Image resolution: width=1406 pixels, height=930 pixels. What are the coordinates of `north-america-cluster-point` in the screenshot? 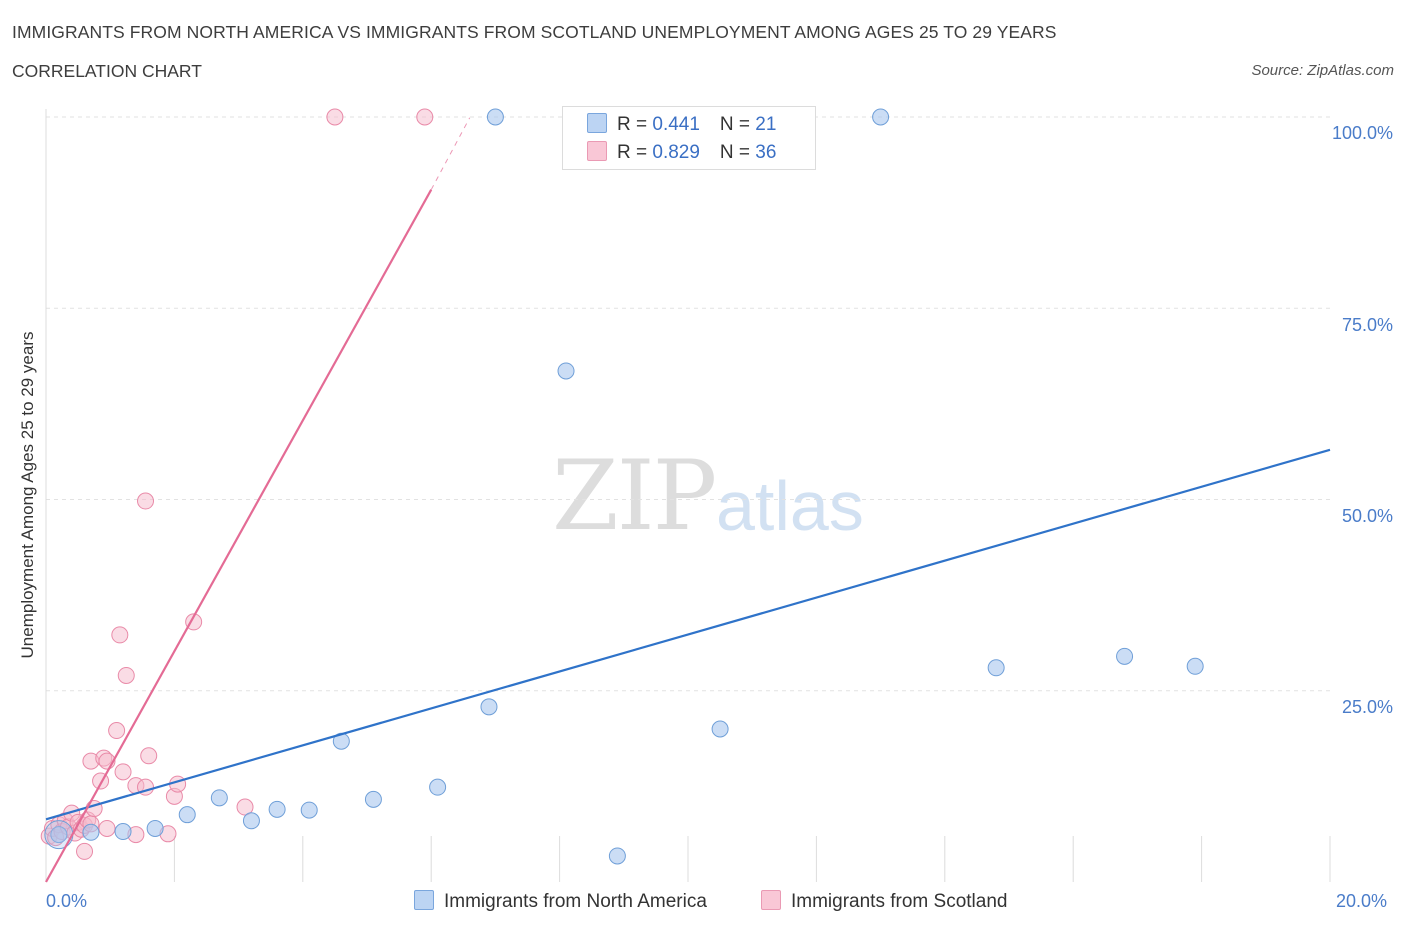 It's located at (59, 835).